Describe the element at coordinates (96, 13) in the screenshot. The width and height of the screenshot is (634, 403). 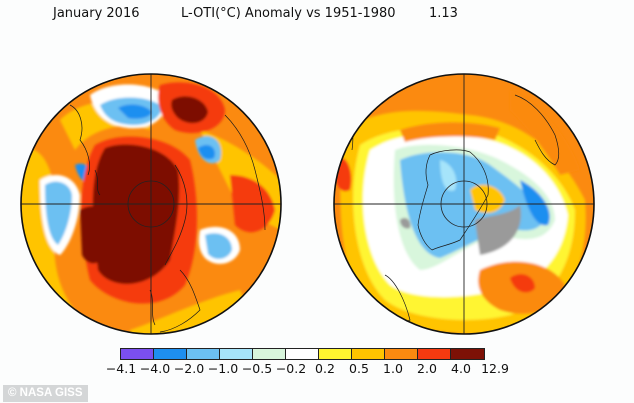
I see `map-date: January 2016` at that location.